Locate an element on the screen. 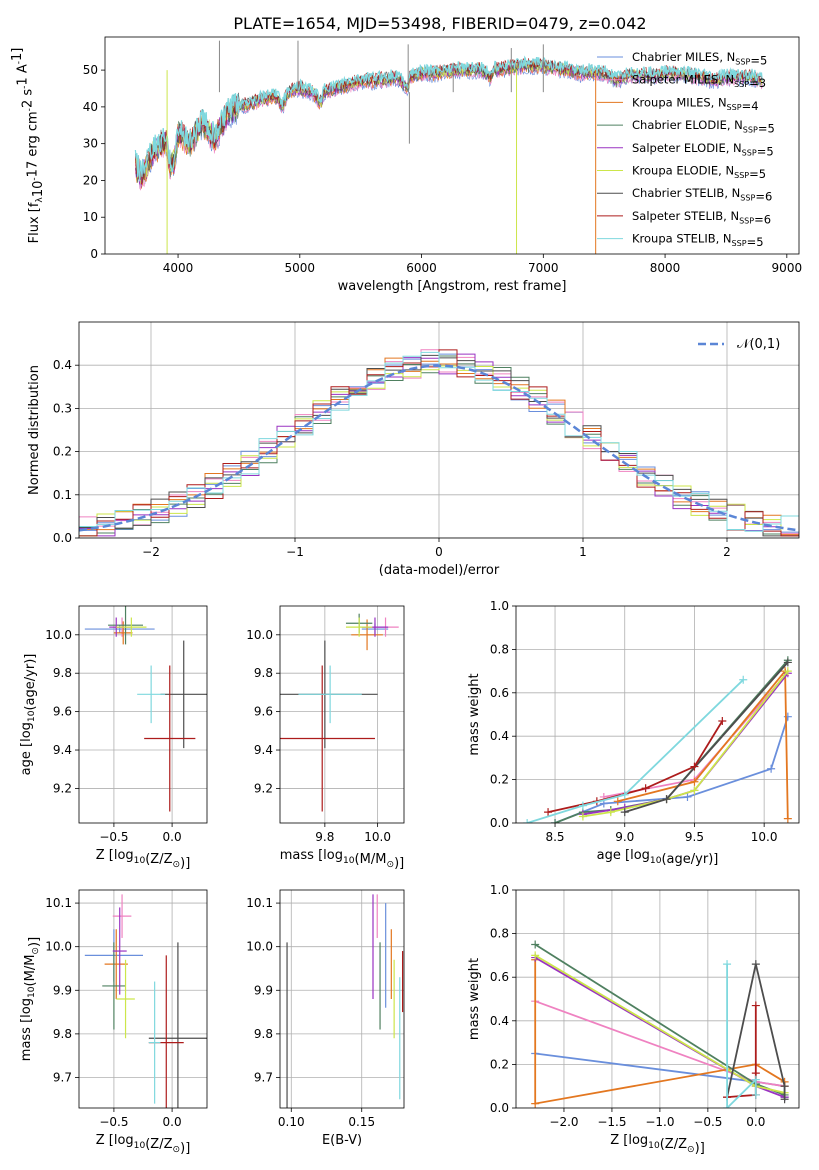 The width and height of the screenshot is (819, 1170). x-tick-label: 0.15 is located at coordinates (361, 1122).